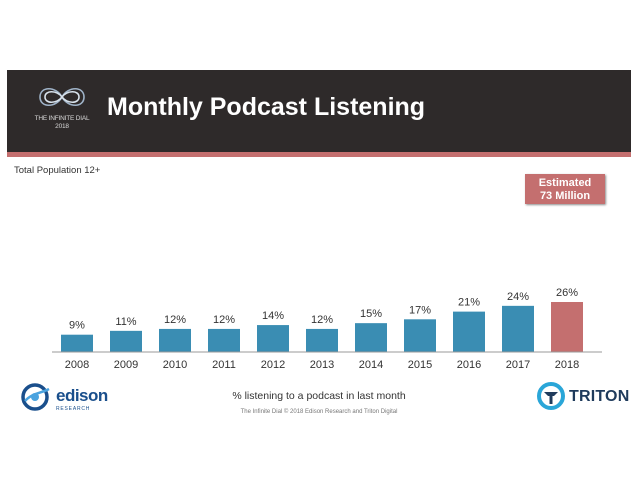 Image resolution: width=638 pixels, height=493 pixels. I want to click on triton-wordmark: TRITON, so click(599, 396).